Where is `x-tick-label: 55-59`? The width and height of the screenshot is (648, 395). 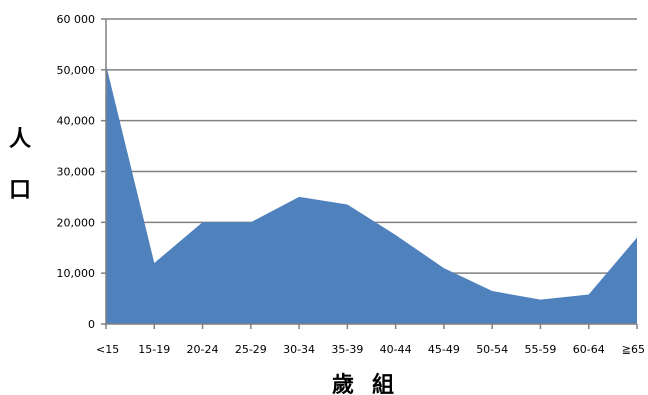
x-tick-label: 55-59 is located at coordinates (540, 349).